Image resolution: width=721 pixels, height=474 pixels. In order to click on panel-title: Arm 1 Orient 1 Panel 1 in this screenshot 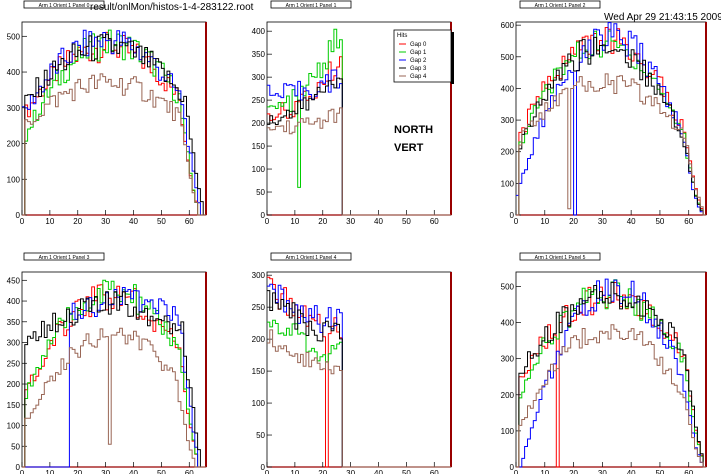, I will do `click(311, 4)`.